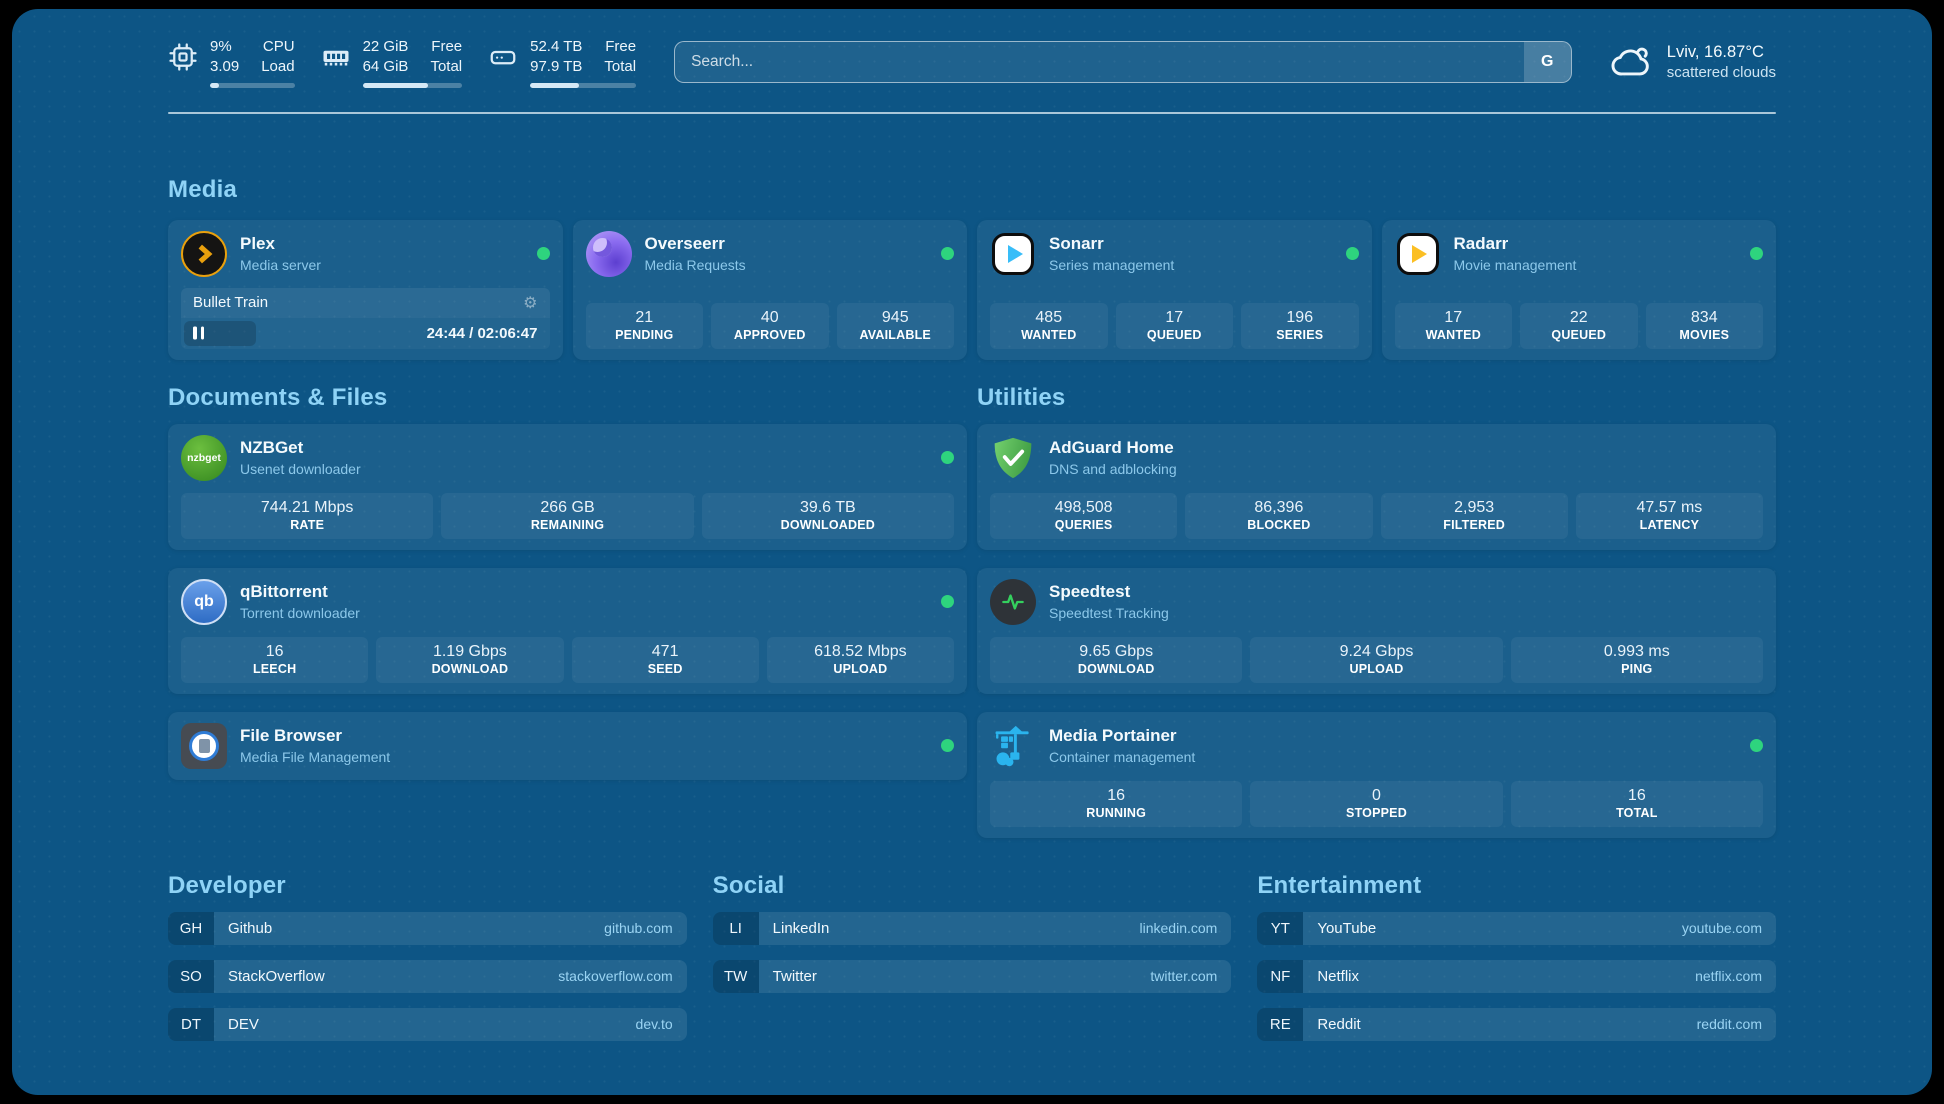  Describe the element at coordinates (280, 265) in the screenshot. I see `service-description: Media server` at that location.